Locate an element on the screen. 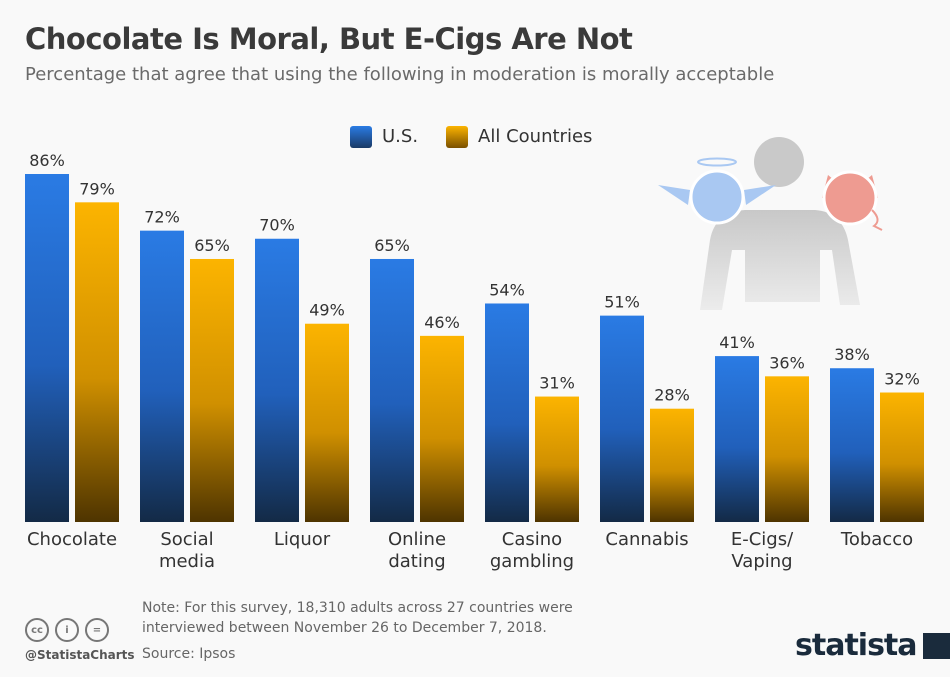 This screenshot has width=950, height=677. source: Source: Ipsos is located at coordinates (189, 654).